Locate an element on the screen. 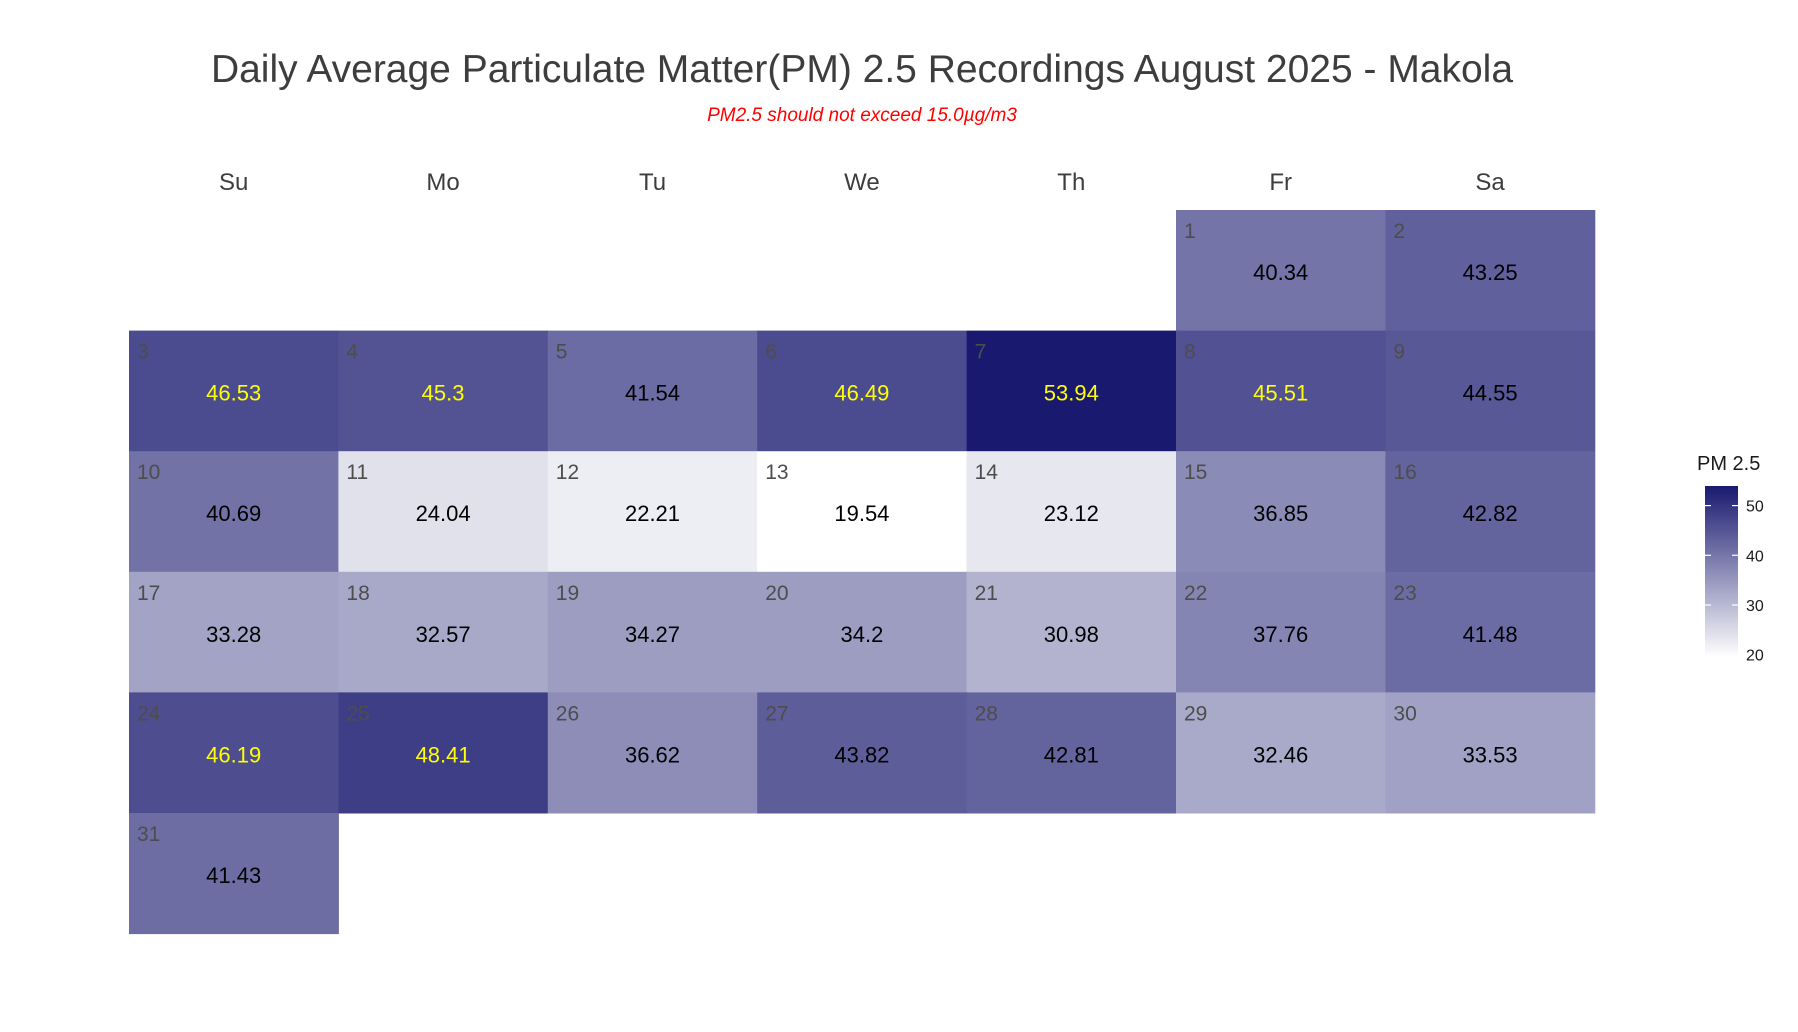  day-number: 23 is located at coordinates (1404, 593).